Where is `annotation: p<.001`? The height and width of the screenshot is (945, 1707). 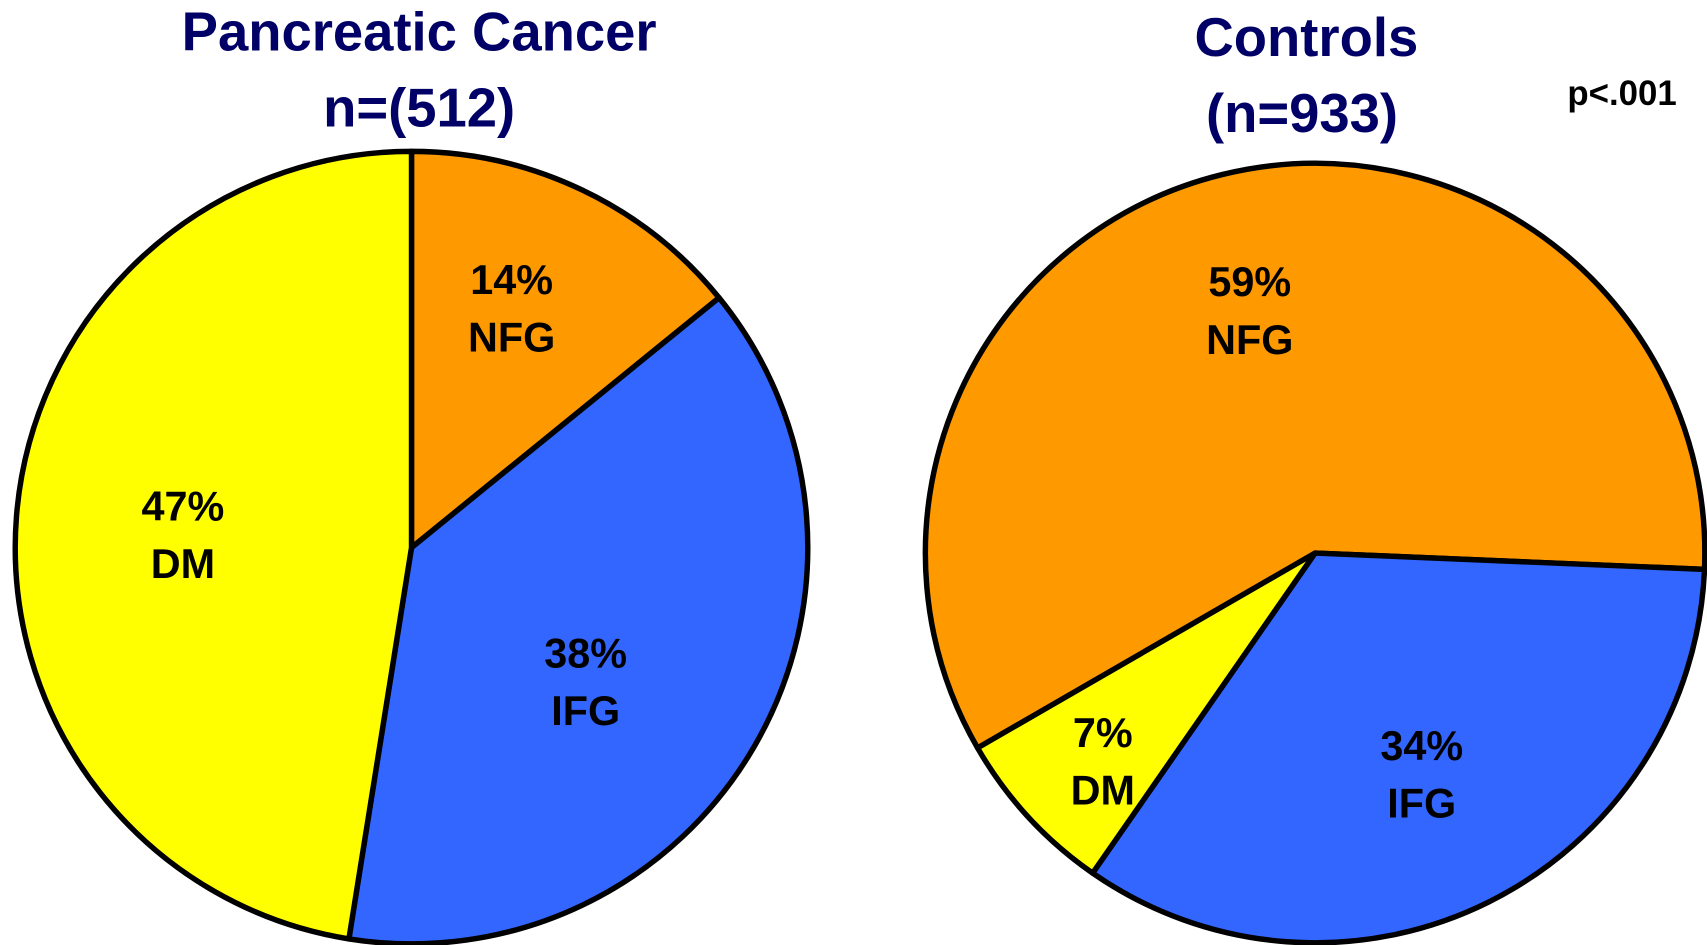 annotation: p<.001 is located at coordinates (1621, 93).